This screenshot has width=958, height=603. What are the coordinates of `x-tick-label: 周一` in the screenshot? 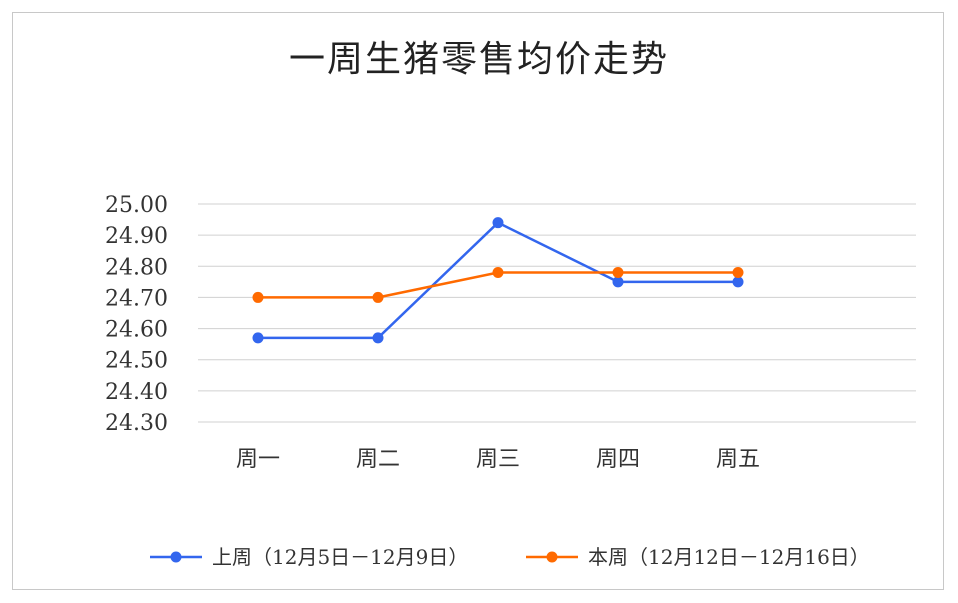 It's located at (258, 459).